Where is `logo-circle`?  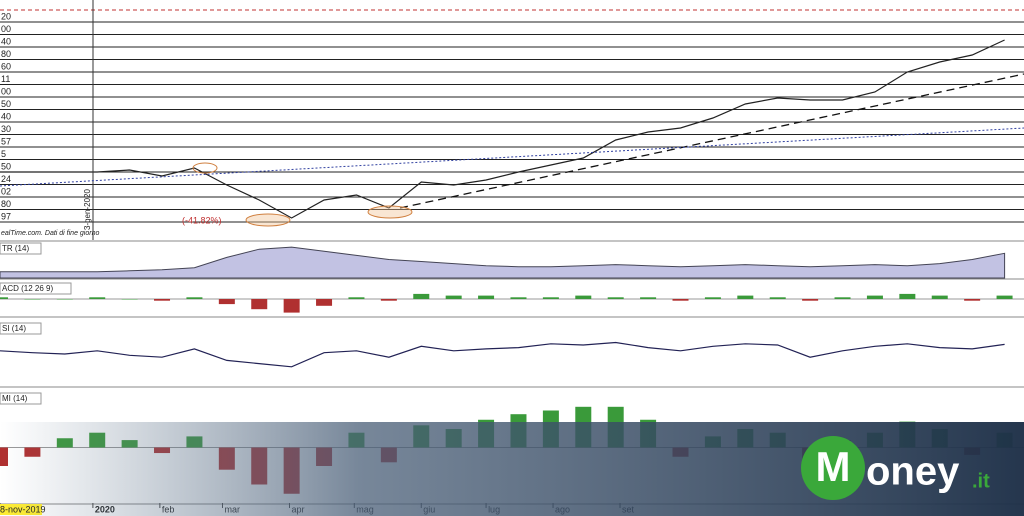
logo-circle is located at coordinates (833, 468).